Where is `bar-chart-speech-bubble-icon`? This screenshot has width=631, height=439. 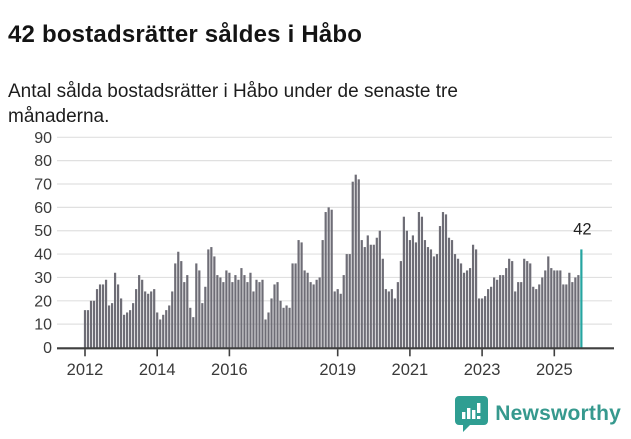 bar-chart-speech-bubble-icon is located at coordinates (472, 414).